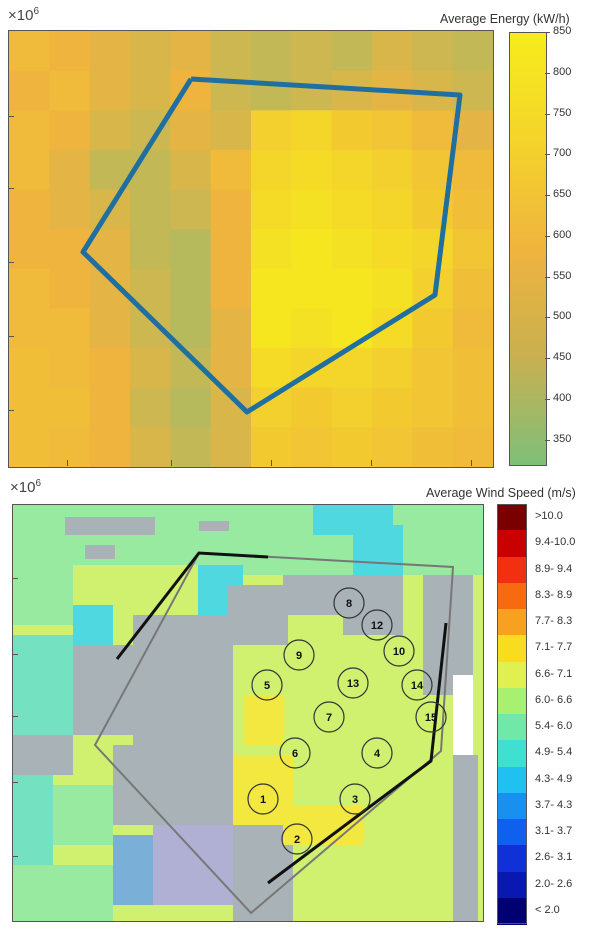  What do you see at coordinates (355, 799) in the screenshot?
I see `turbine-marker-3: 3` at bounding box center [355, 799].